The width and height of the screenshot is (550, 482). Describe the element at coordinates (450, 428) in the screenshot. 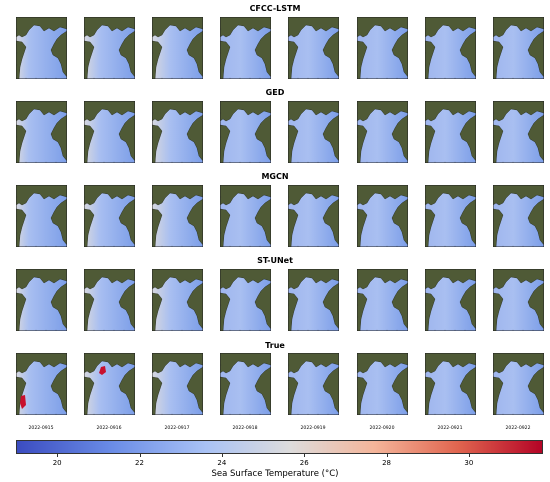

I see `date-label: 2022-0921` at that location.